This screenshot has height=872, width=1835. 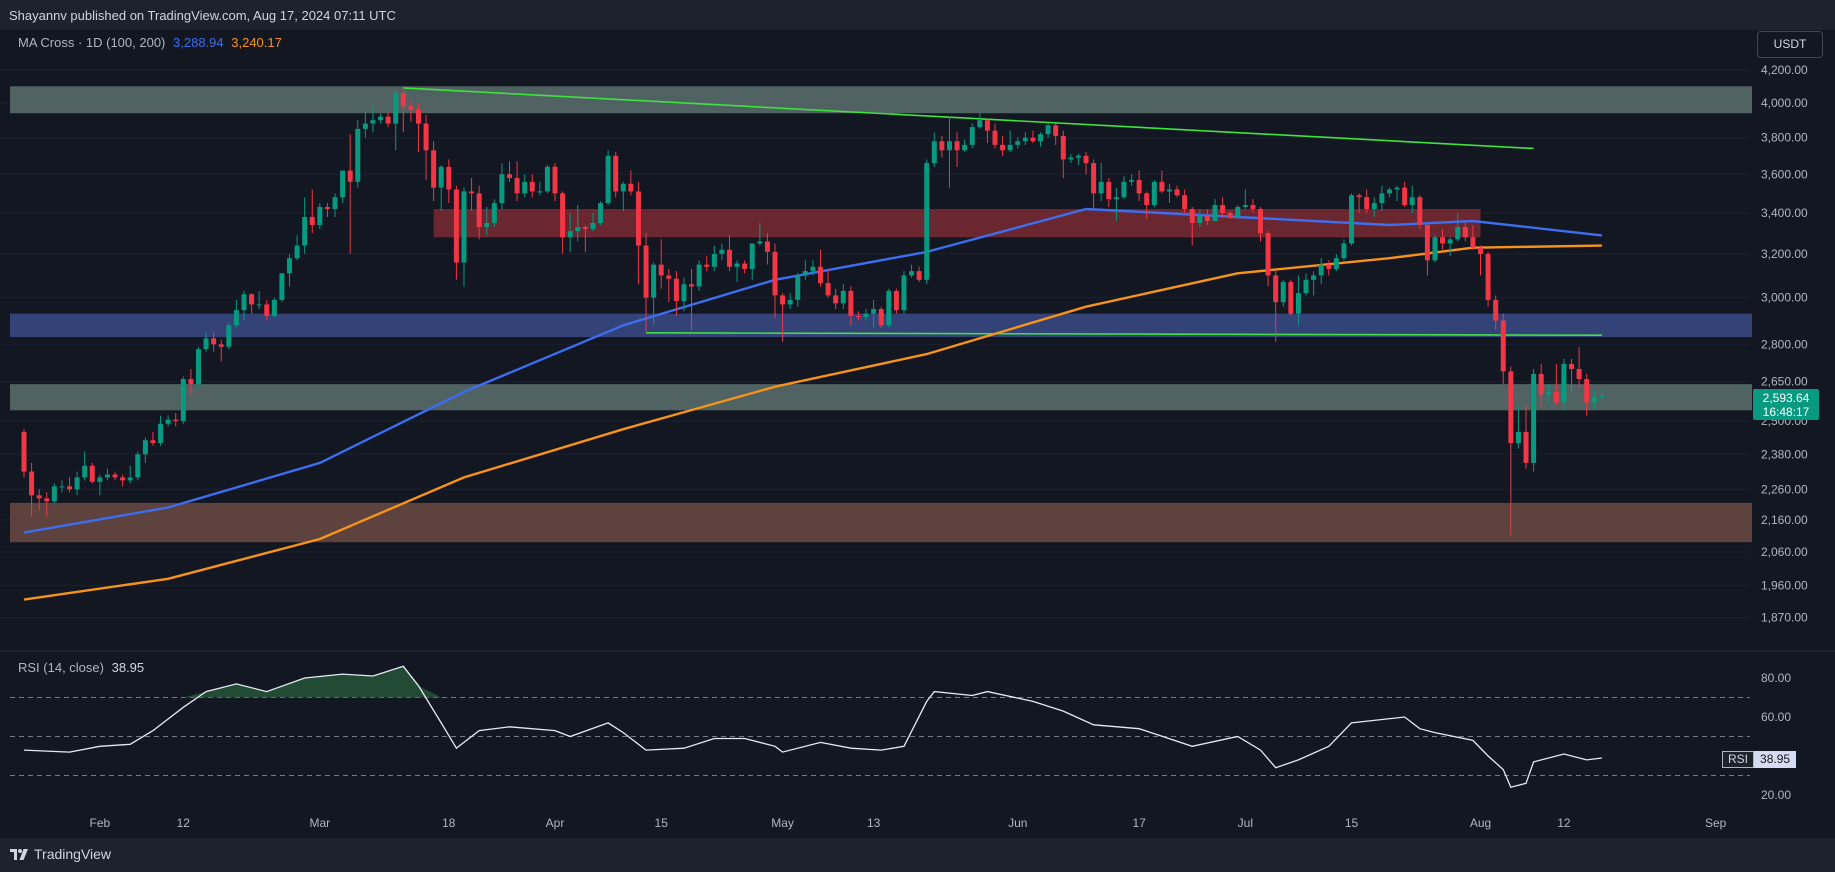 What do you see at coordinates (1738, 759) in the screenshot?
I see `rsi-tag-name: RSI` at bounding box center [1738, 759].